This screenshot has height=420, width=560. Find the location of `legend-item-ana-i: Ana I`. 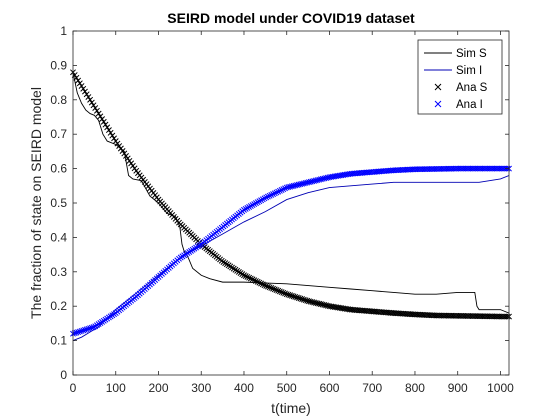

legend-item-ana-i: Ana I is located at coordinates (458, 105).